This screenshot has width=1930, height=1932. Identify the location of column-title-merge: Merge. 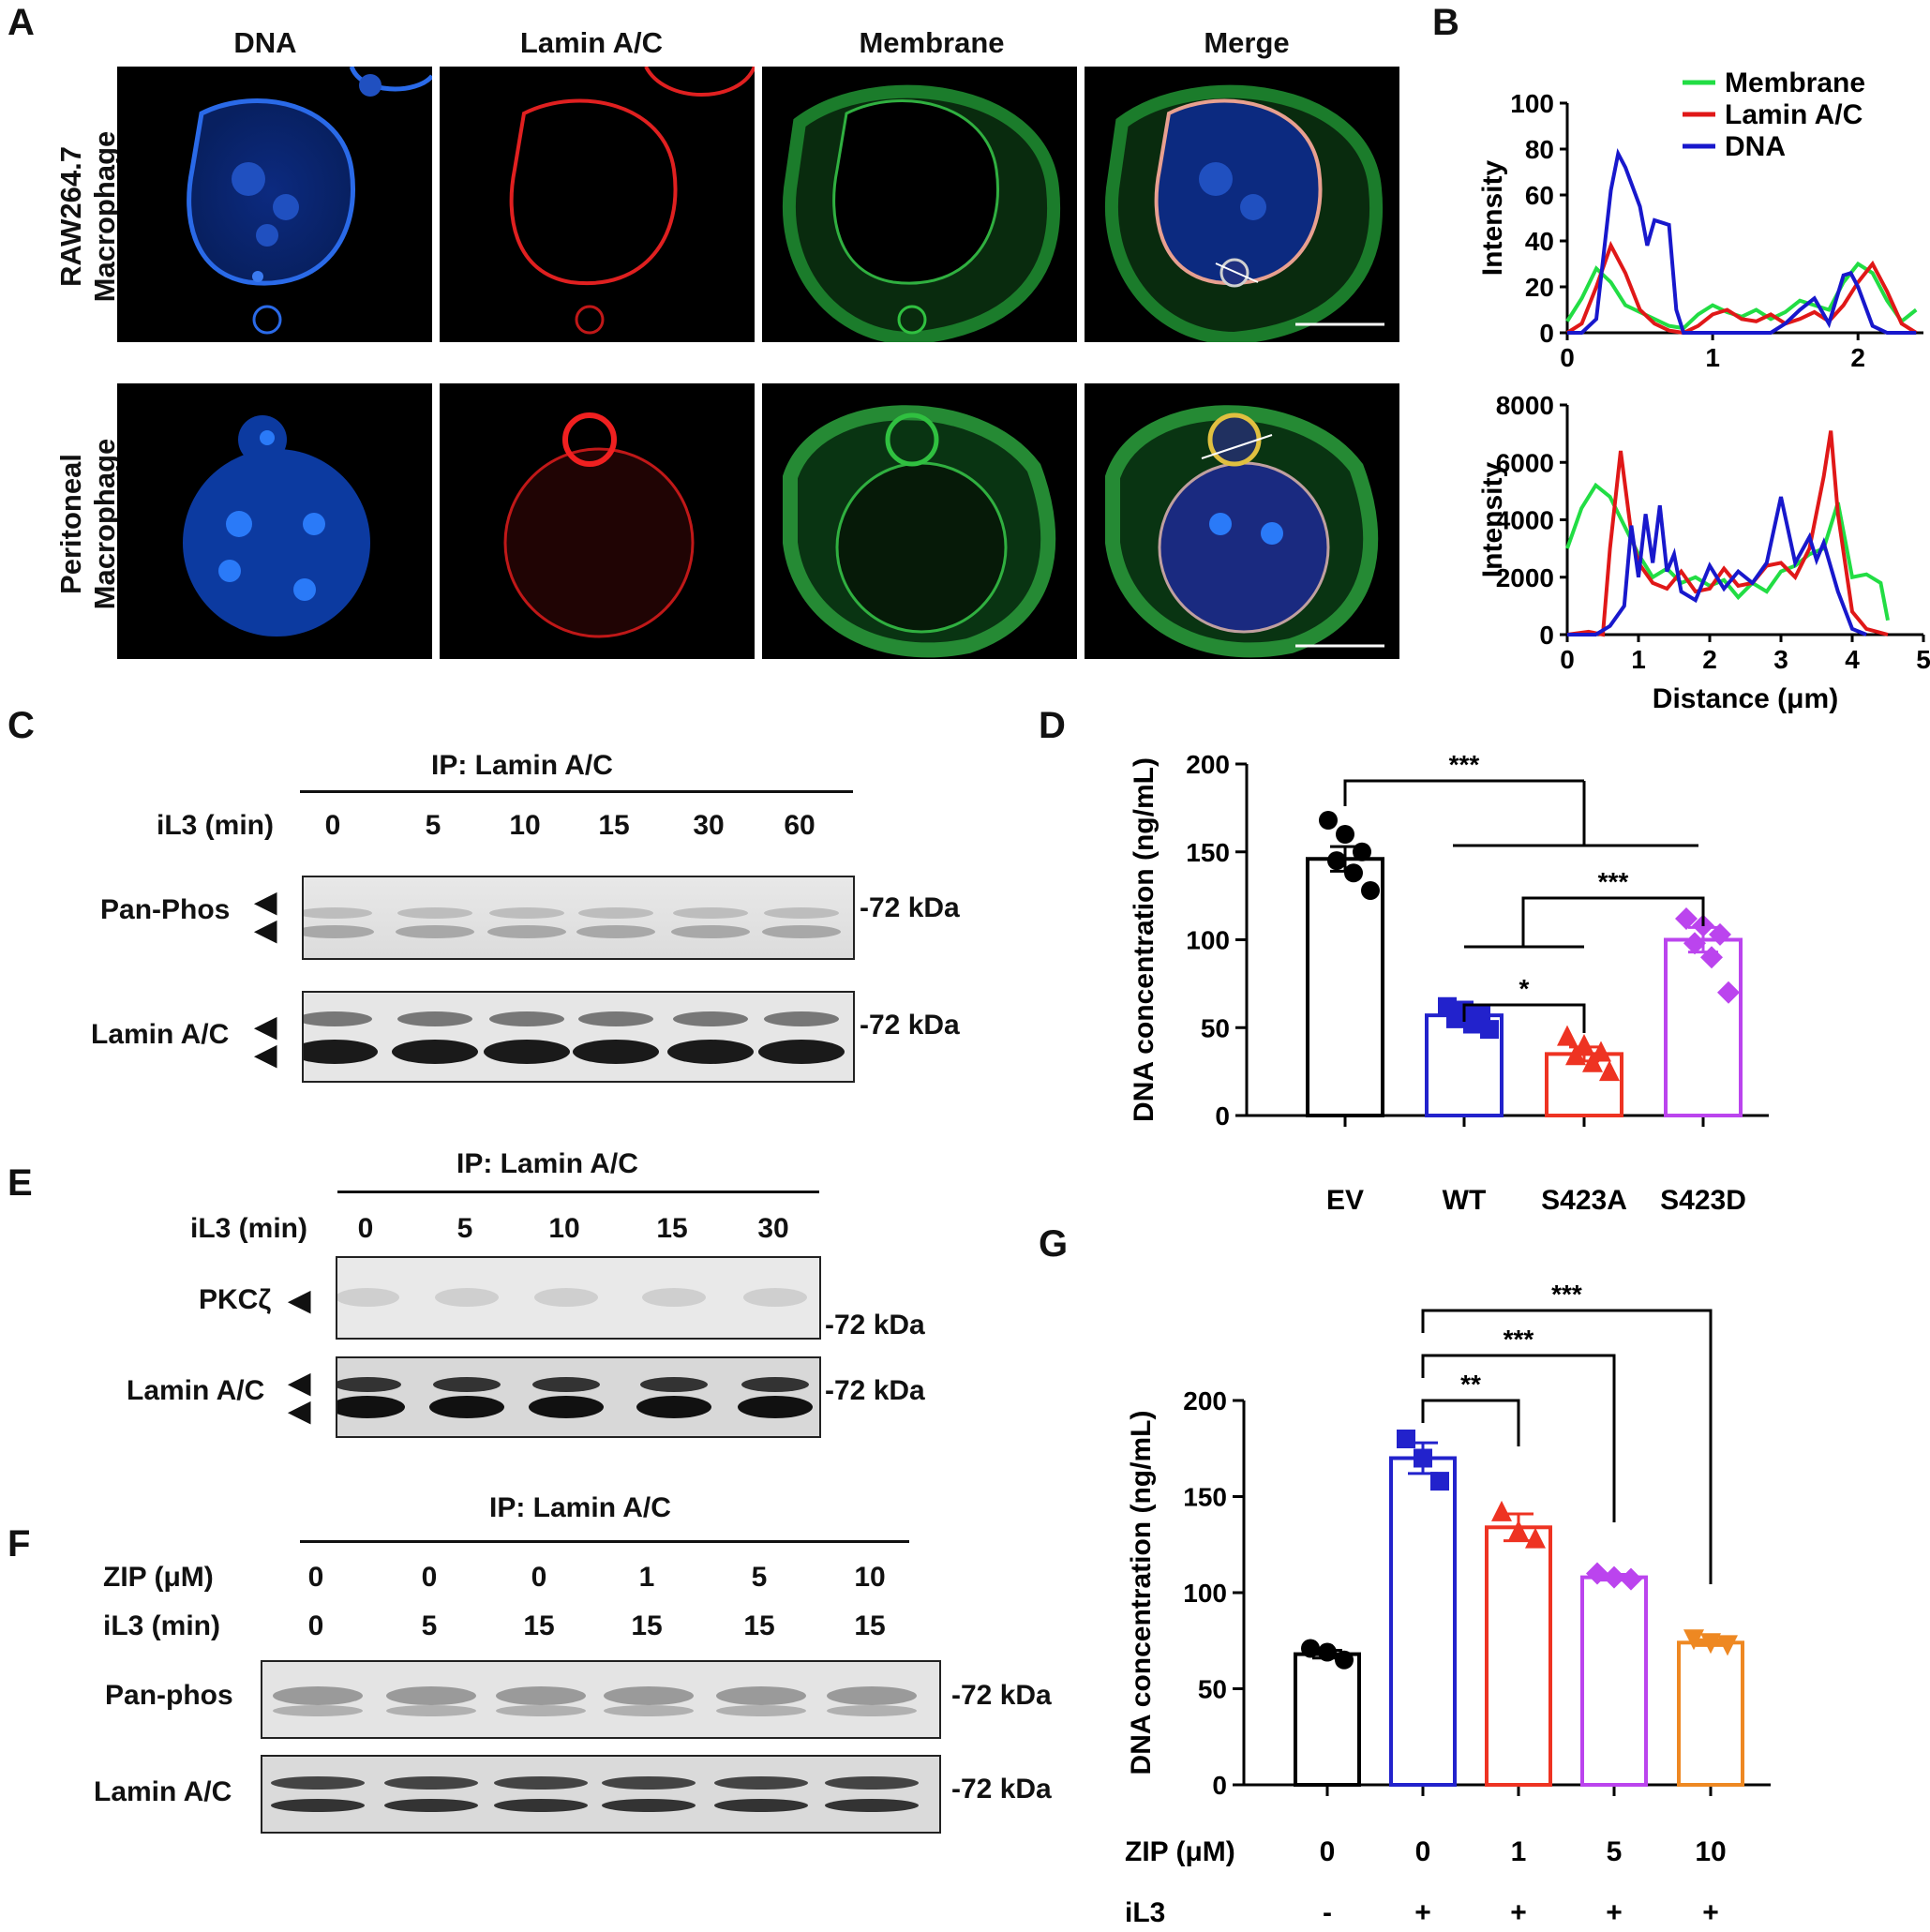
(1247, 43).